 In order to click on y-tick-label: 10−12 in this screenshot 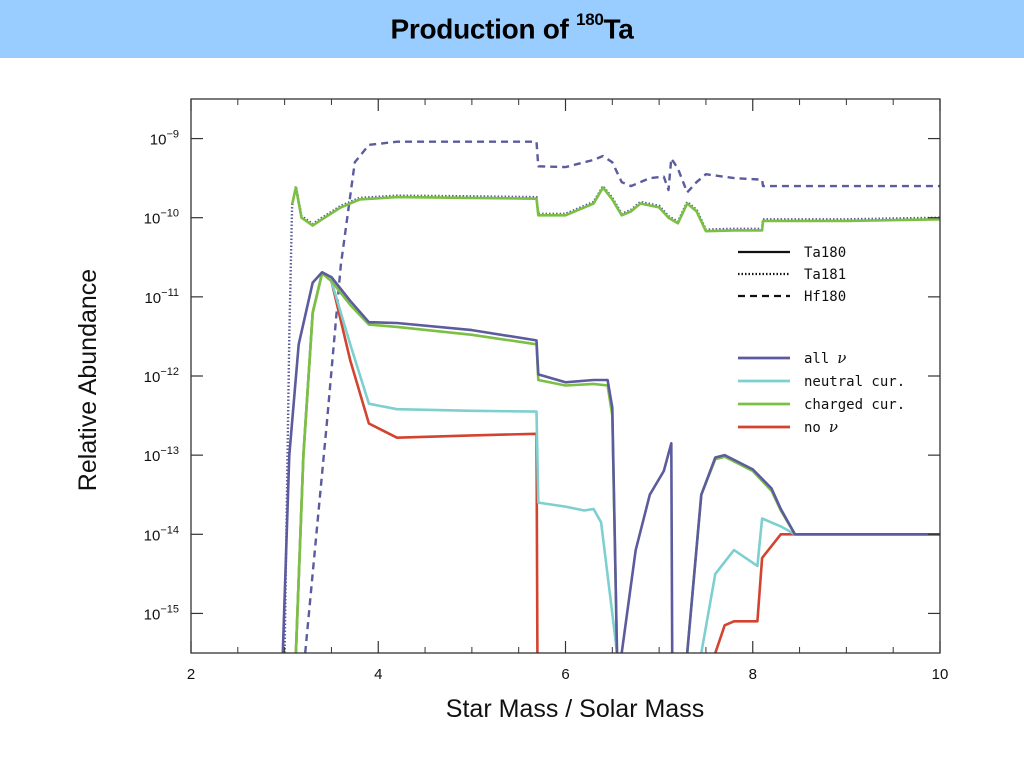, I will do `click(161, 376)`.